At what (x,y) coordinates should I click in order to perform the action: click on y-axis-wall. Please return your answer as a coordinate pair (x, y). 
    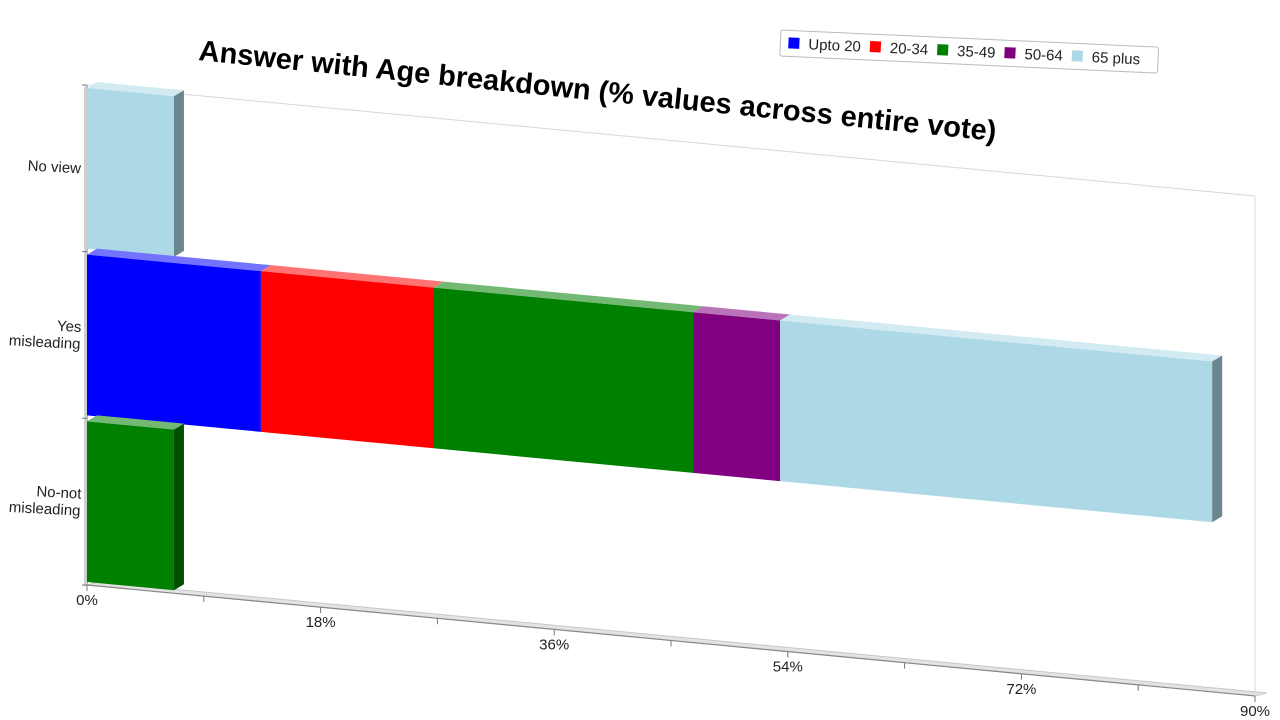
    Looking at the image, I should click on (85, 336).